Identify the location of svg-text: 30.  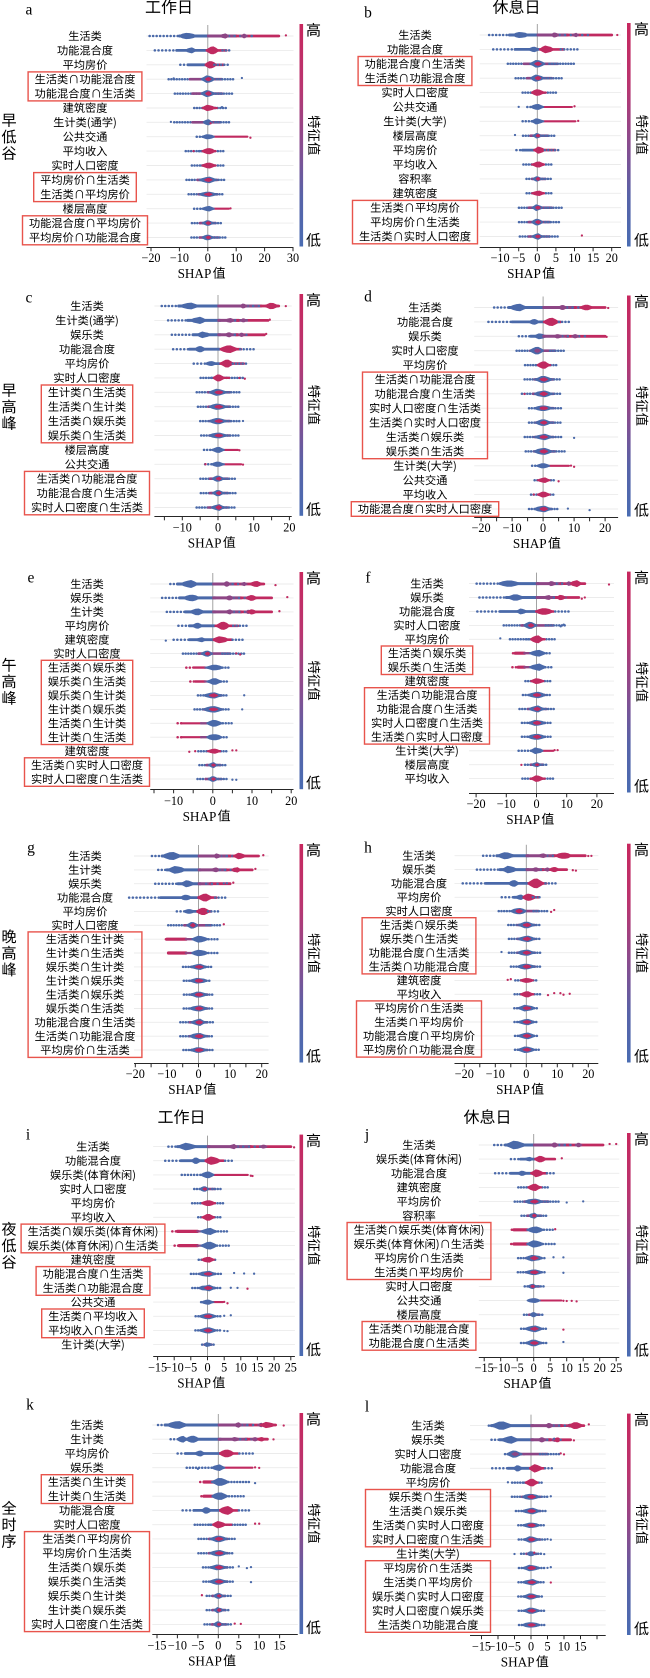
(293, 258).